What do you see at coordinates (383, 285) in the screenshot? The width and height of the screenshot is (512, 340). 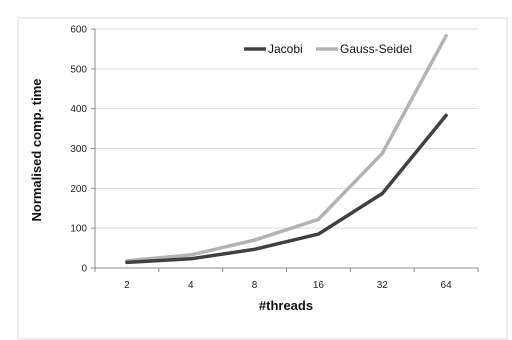 I see `x-tick-label: 32` at bounding box center [383, 285].